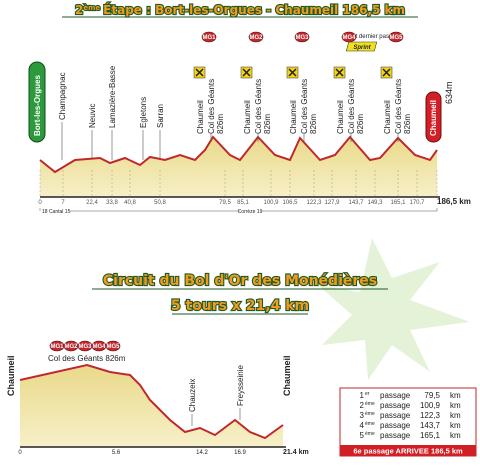 The height and width of the screenshot is (468, 480). Describe the element at coordinates (449, 92) in the screenshot. I see `finish-altitude: 634m` at that location.